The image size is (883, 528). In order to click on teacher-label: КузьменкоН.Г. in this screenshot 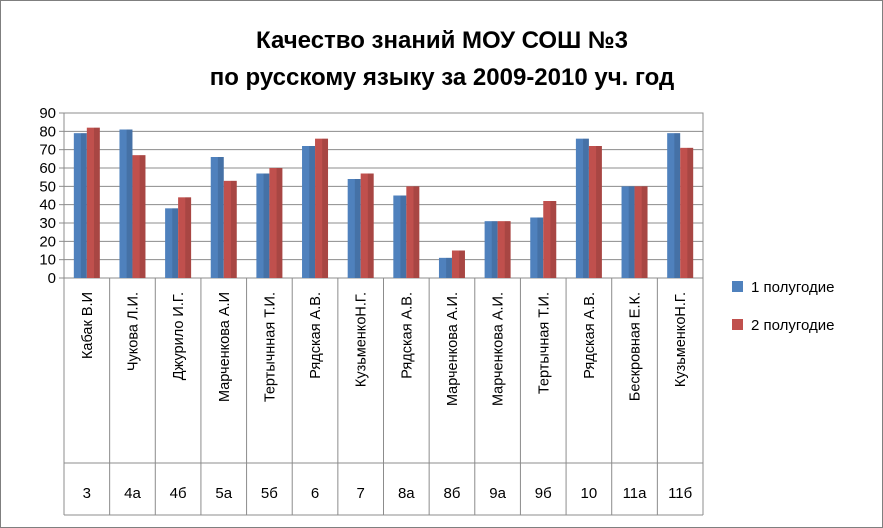, I will do `click(681, 339)`.